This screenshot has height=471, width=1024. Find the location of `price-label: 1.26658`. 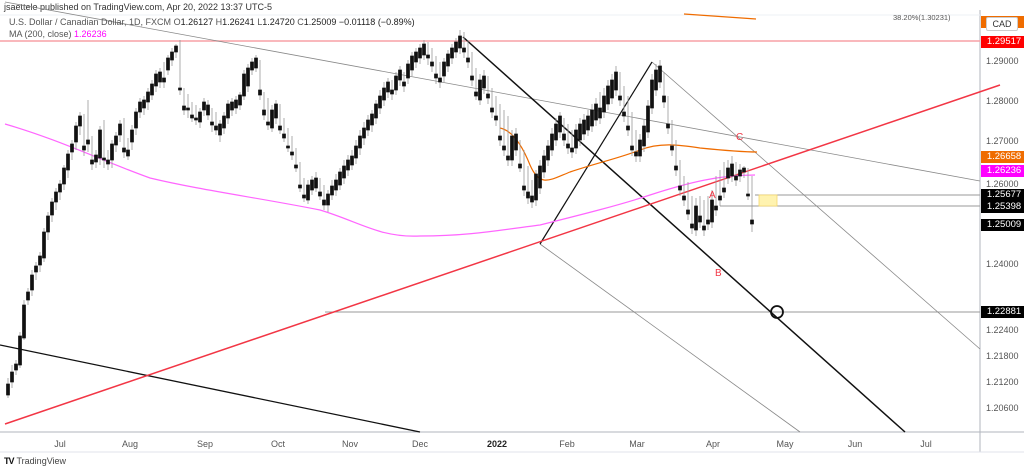

price-label: 1.26658 is located at coordinates (1002, 157).